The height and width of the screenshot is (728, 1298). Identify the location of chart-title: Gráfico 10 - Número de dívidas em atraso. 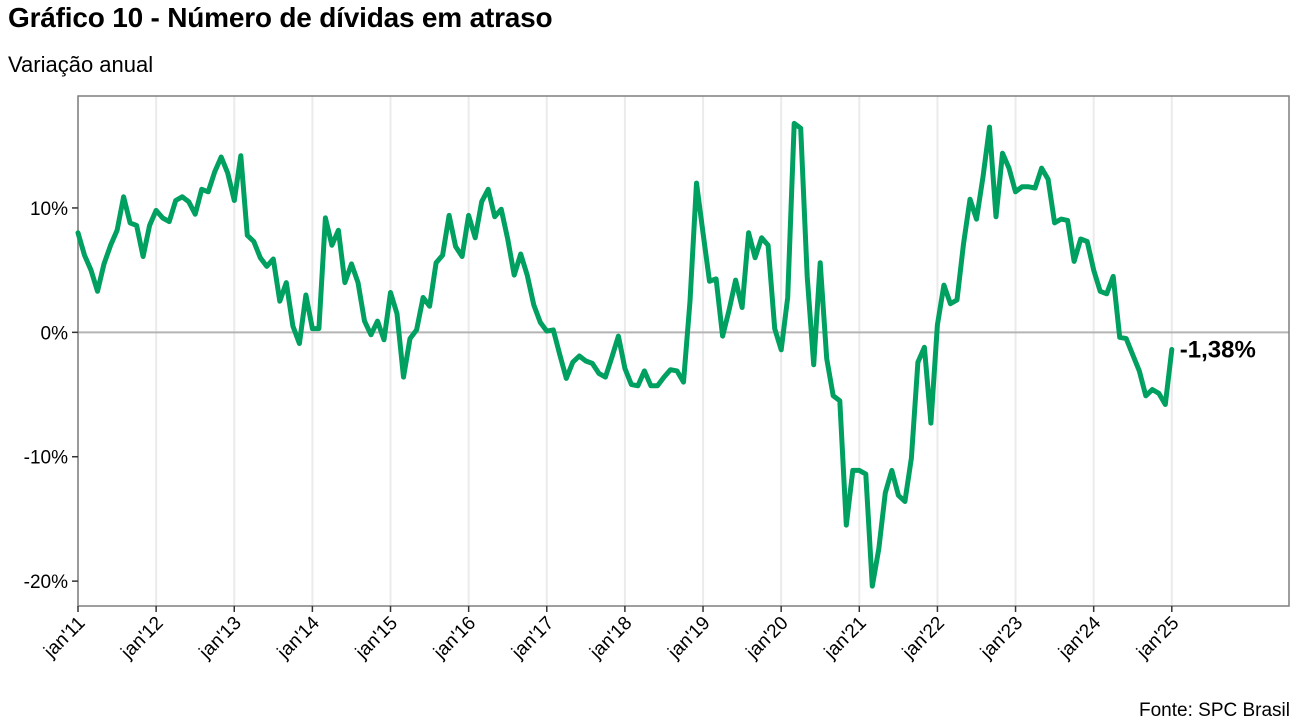
(280, 17).